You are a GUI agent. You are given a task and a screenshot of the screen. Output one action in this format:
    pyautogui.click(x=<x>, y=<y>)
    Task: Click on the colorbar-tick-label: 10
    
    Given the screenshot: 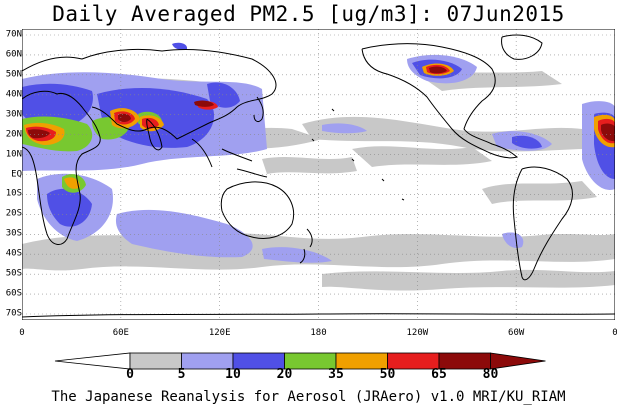 What is the action you would take?
    pyautogui.click(x=233, y=374)
    